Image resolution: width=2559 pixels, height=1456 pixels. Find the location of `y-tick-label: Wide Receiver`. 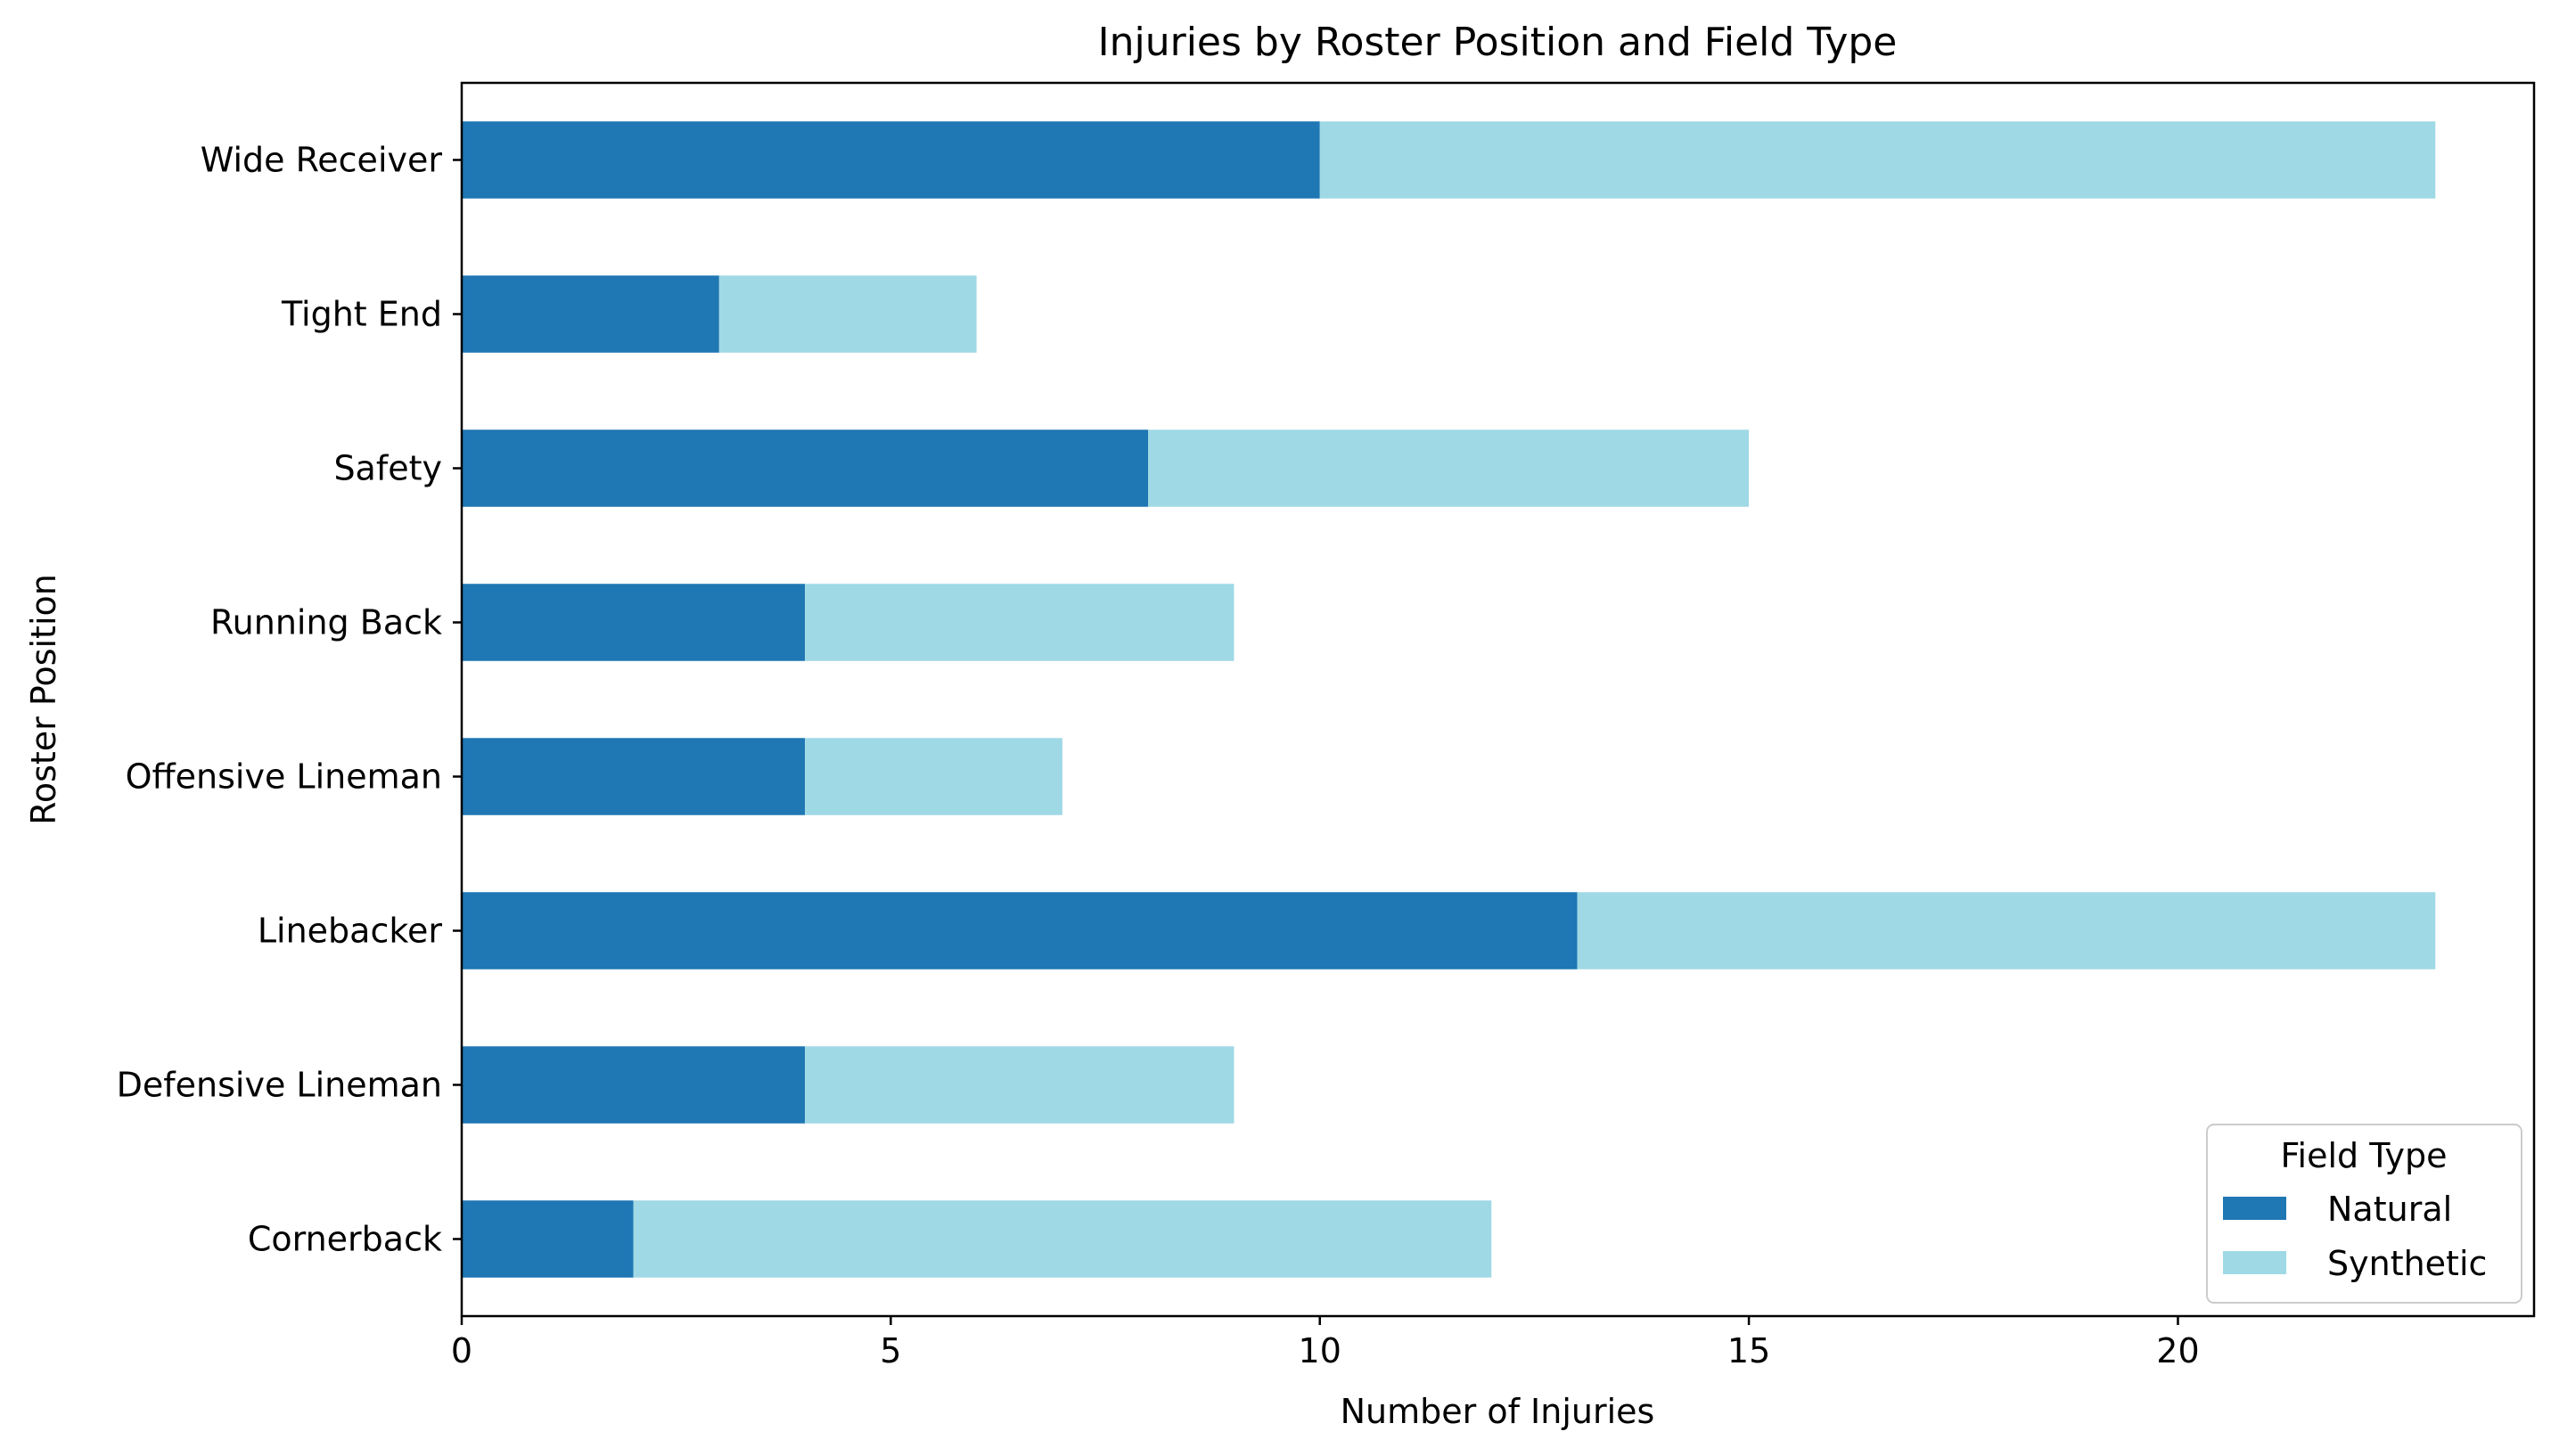

y-tick-label: Wide Receiver is located at coordinates (322, 160).